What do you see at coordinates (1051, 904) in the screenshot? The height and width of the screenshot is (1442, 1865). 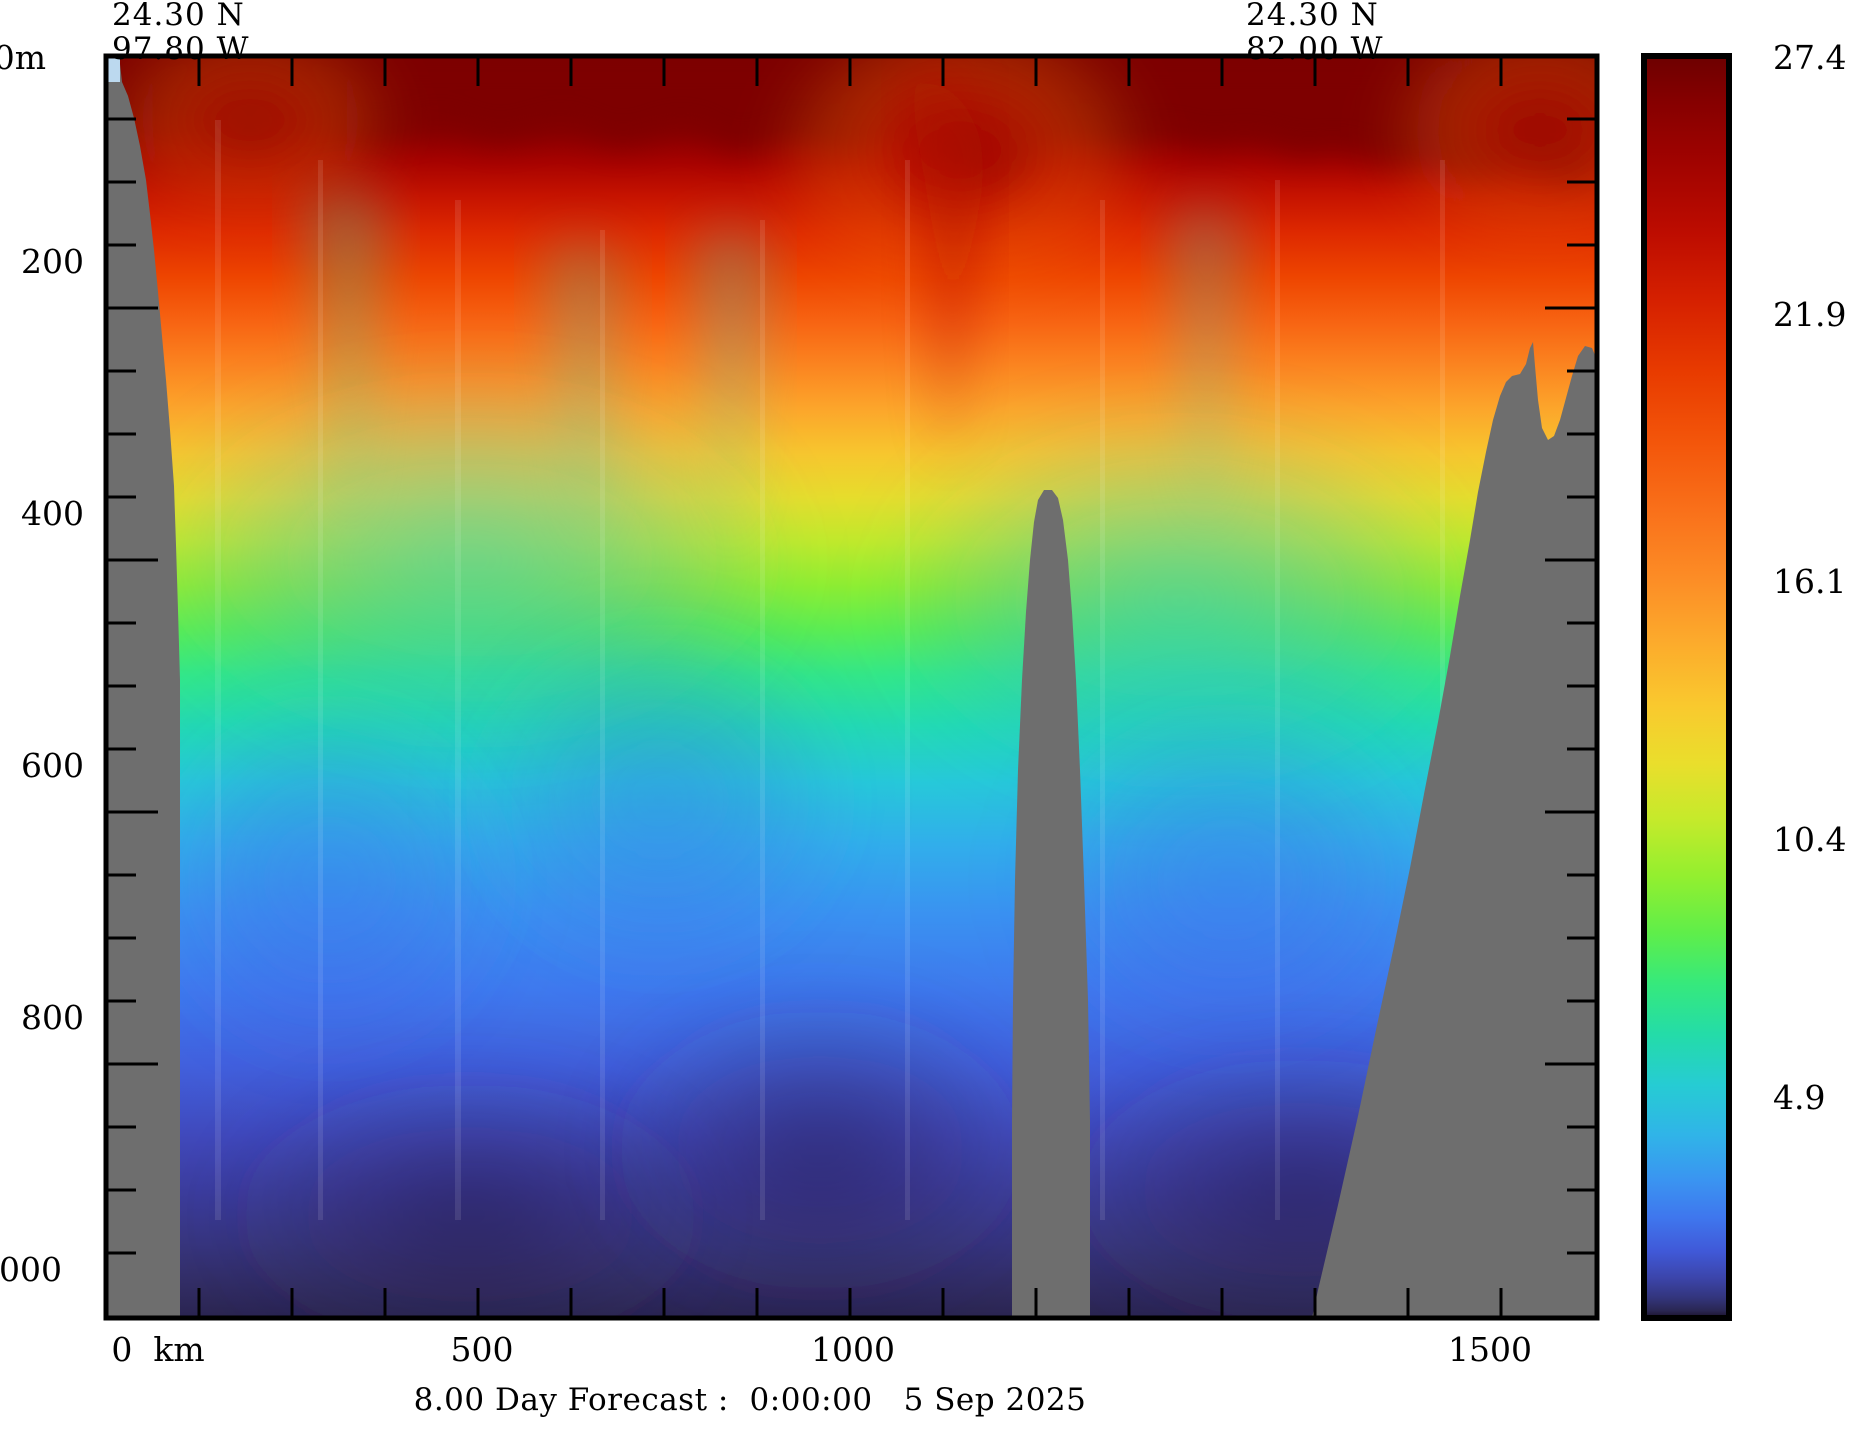 I see `bathymetry-seamount` at bounding box center [1051, 904].